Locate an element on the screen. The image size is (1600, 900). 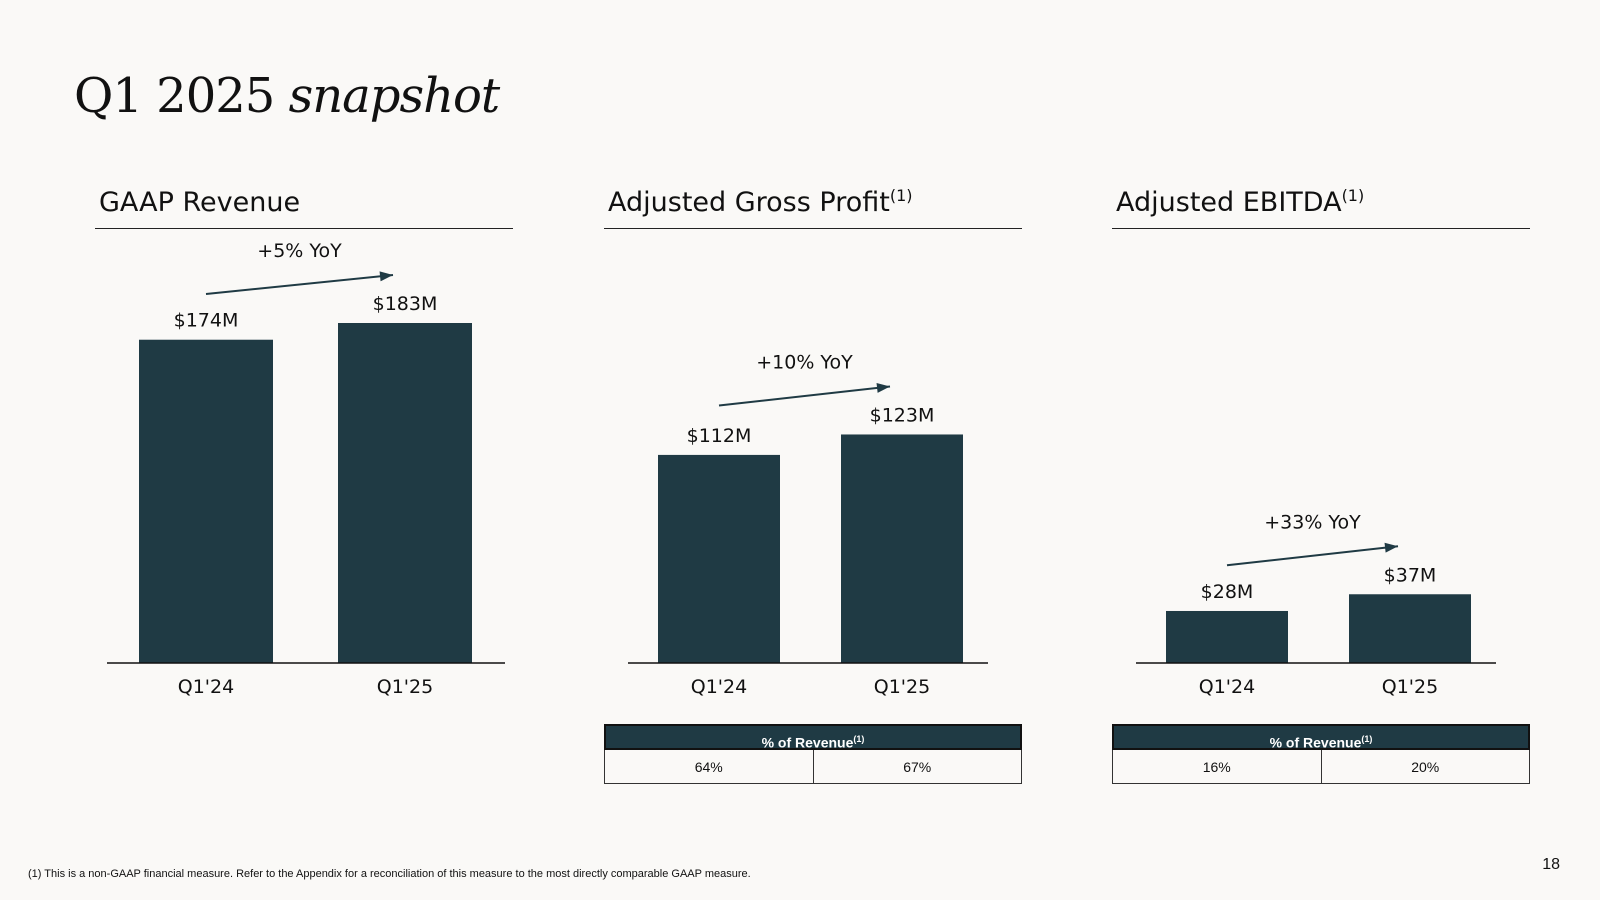
page-title: Q1 2025 snapshot is located at coordinates (287, 96).